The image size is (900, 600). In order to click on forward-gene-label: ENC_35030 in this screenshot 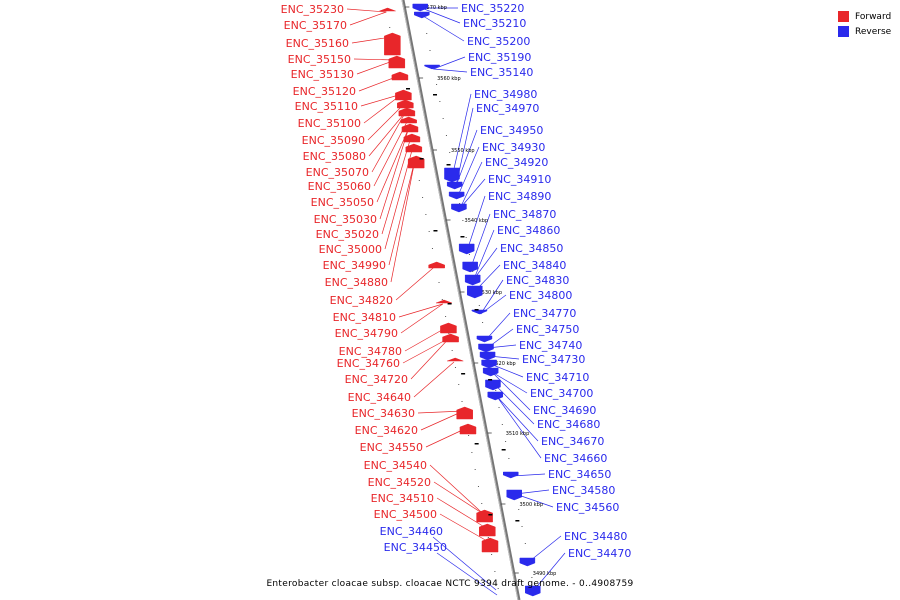, I will do `click(345, 219)`.